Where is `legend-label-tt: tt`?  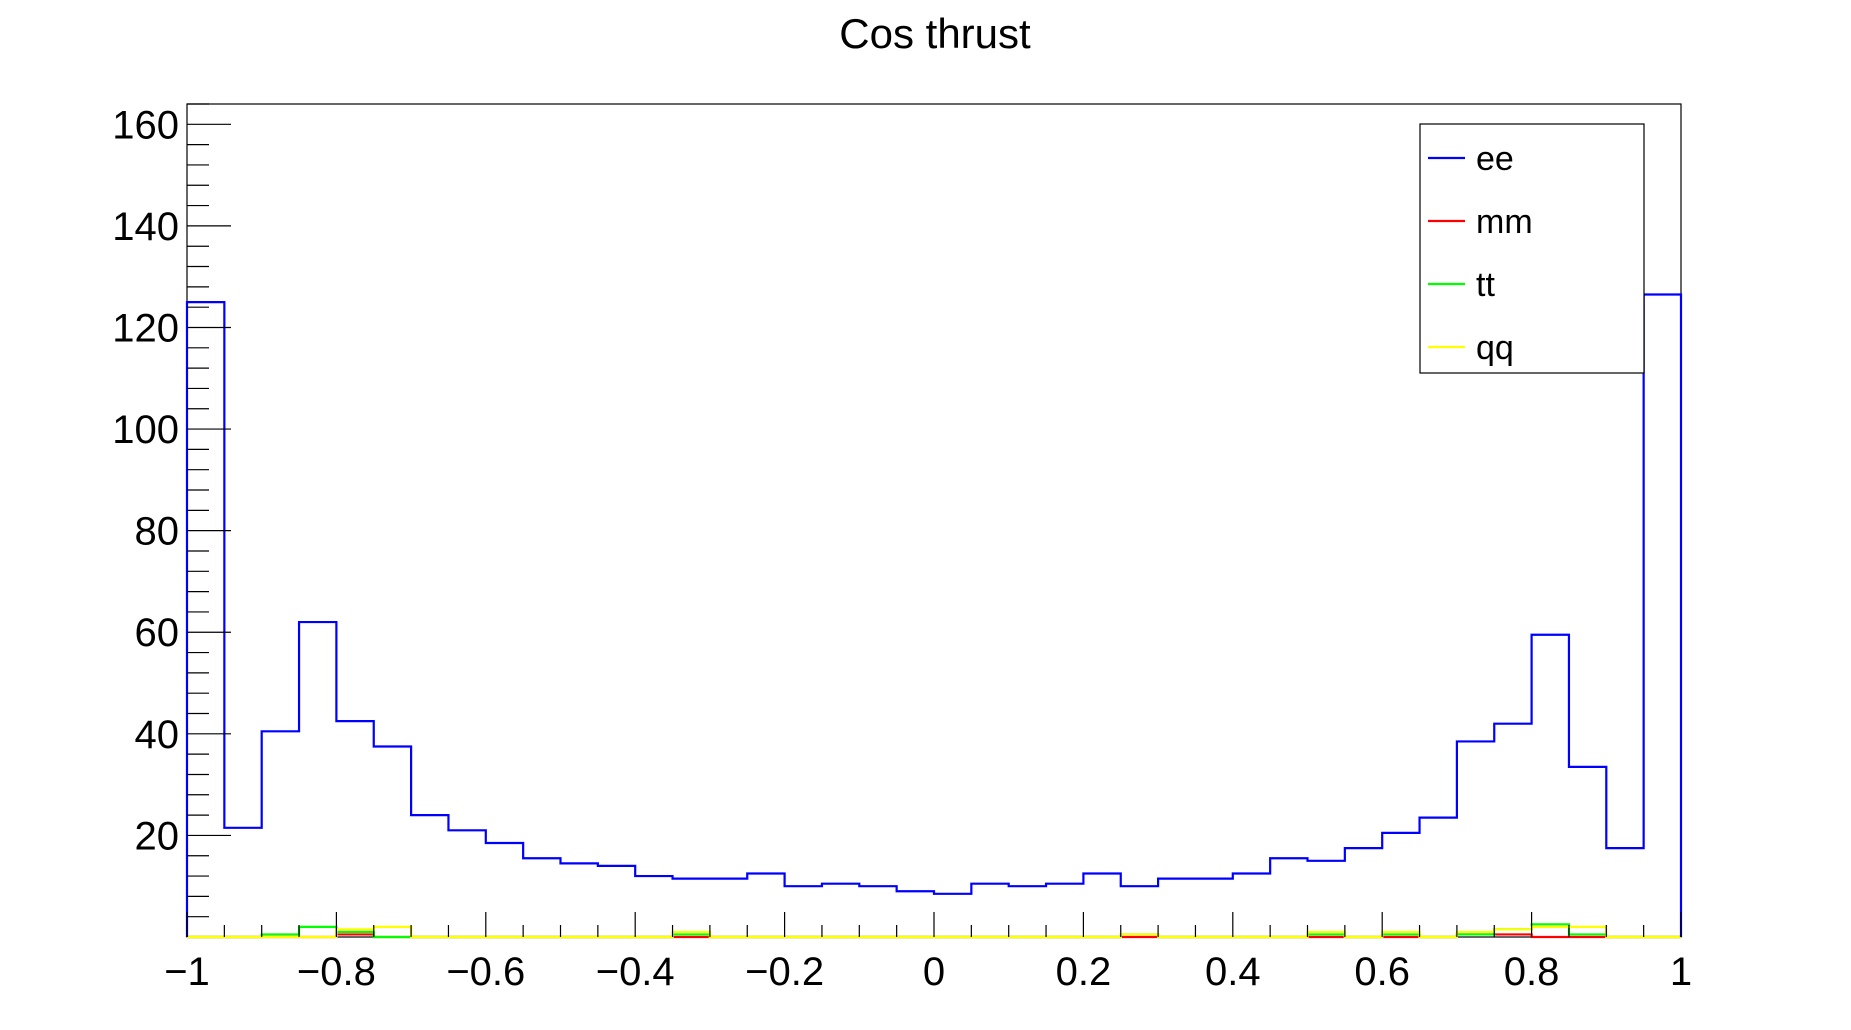 legend-label-tt: tt is located at coordinates (1485, 285).